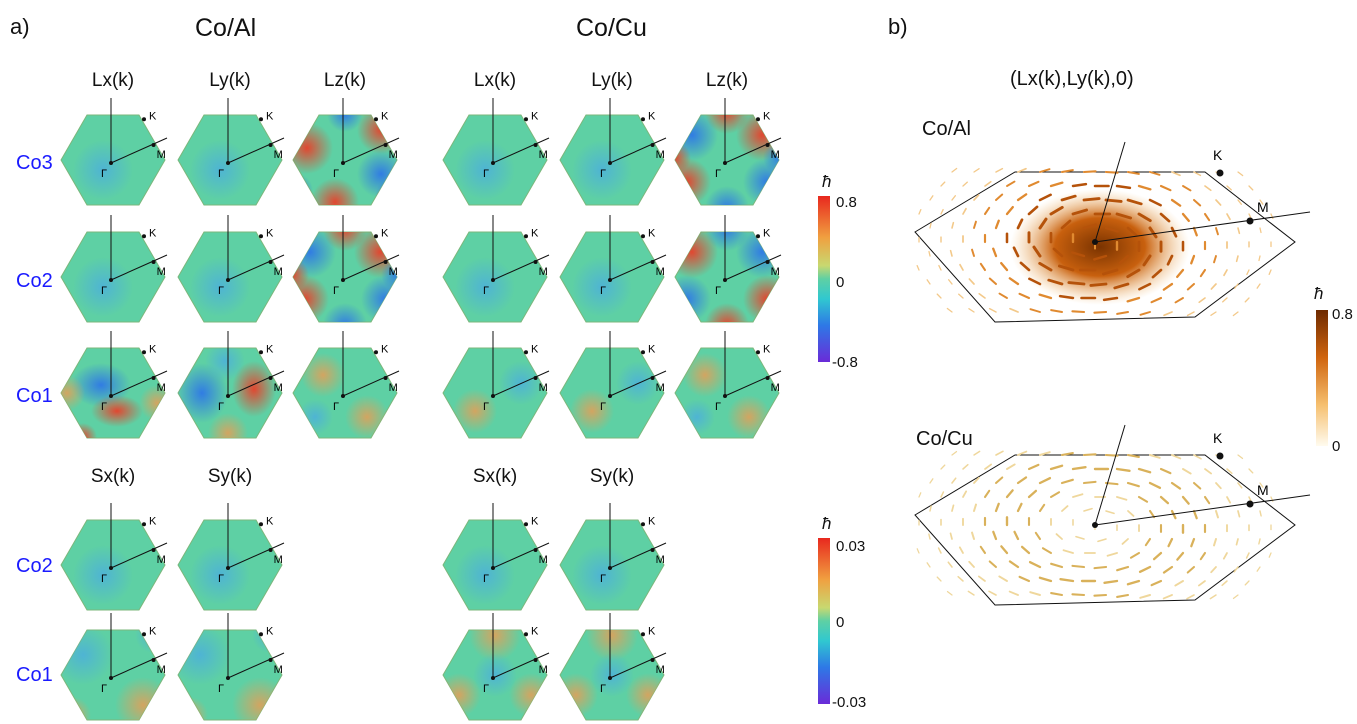 Image resolution: width=1357 pixels, height=724 pixels. Describe the element at coordinates (34, 163) in the screenshot. I see `row-label-co3: Co3` at that location.